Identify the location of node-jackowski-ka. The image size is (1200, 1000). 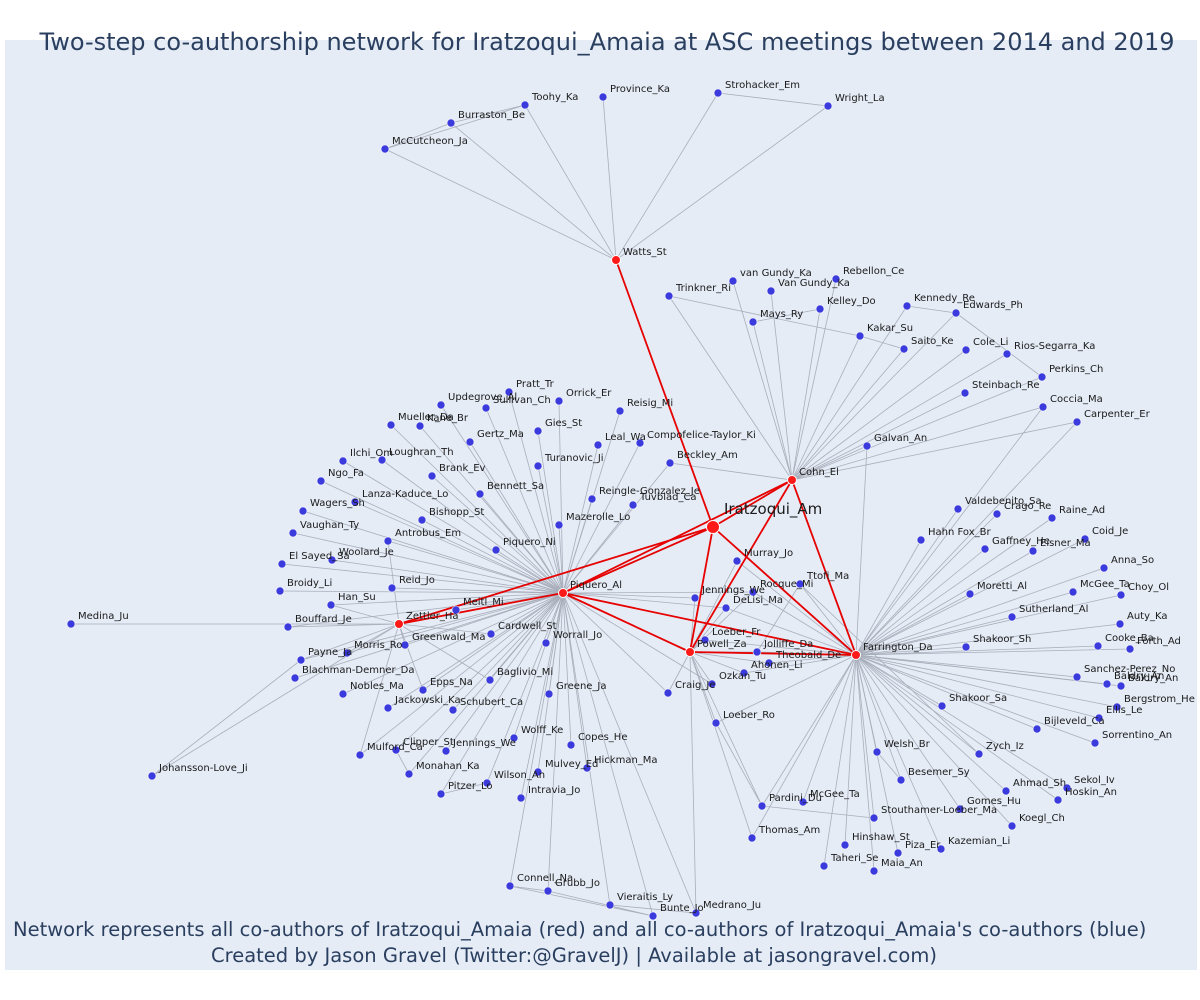
(388, 708).